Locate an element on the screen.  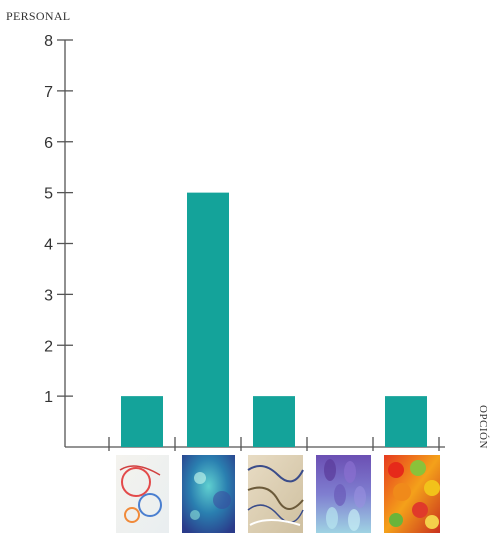
y-tick-label-6: 6 is located at coordinates (48, 143).